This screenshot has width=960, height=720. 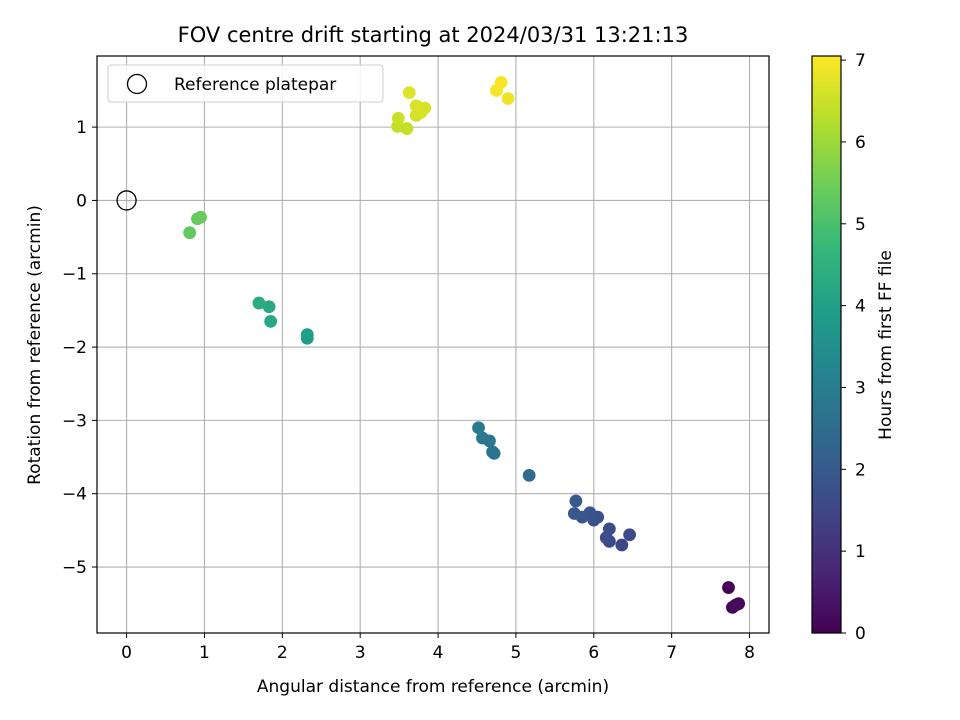 What do you see at coordinates (860, 552) in the screenshot?
I see `colorbar-tick-label: 1` at bounding box center [860, 552].